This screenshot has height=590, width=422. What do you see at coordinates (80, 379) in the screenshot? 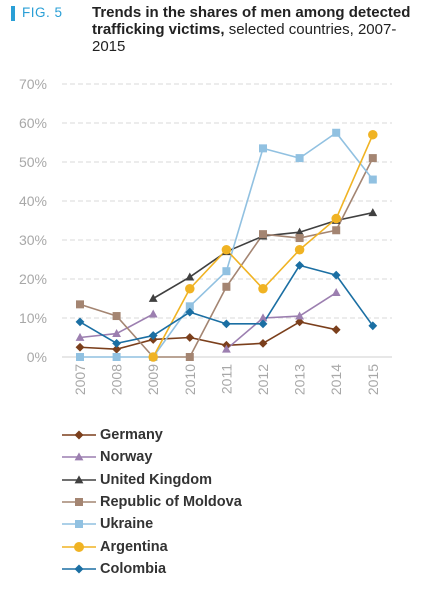
I see `x-tick-label: 2007` at bounding box center [80, 379].